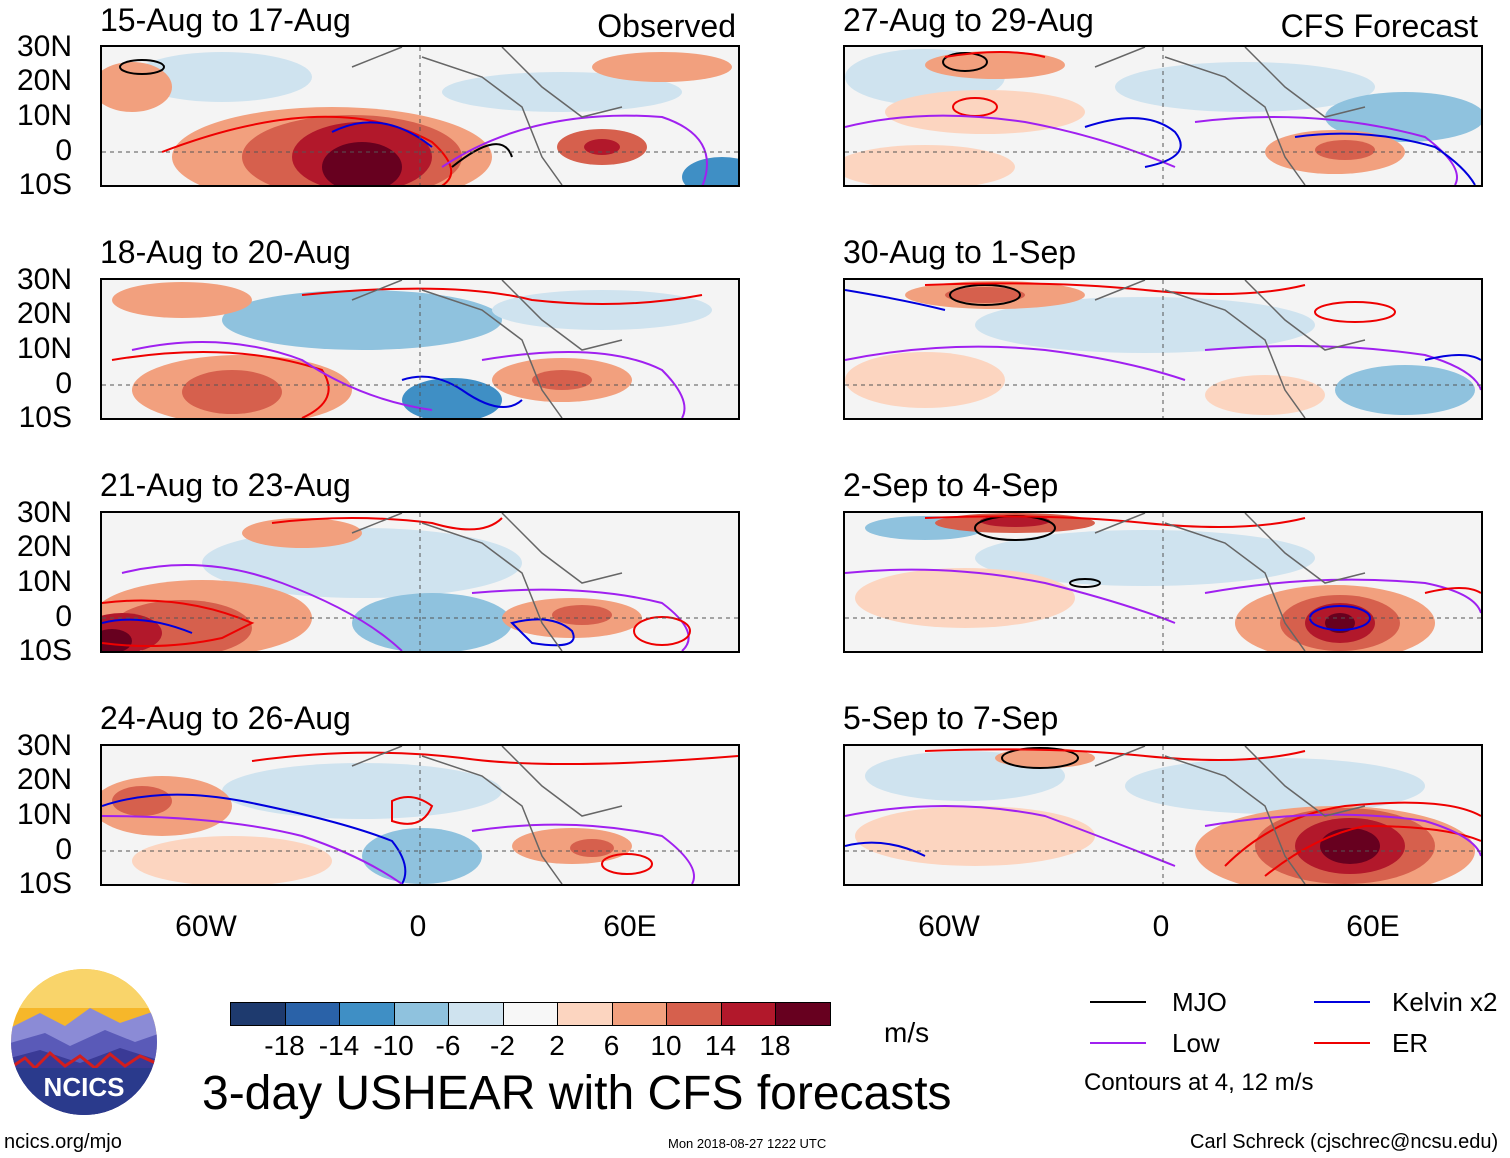  Describe the element at coordinates (1163, 116) in the screenshot. I see `map-panel-r0` at that location.